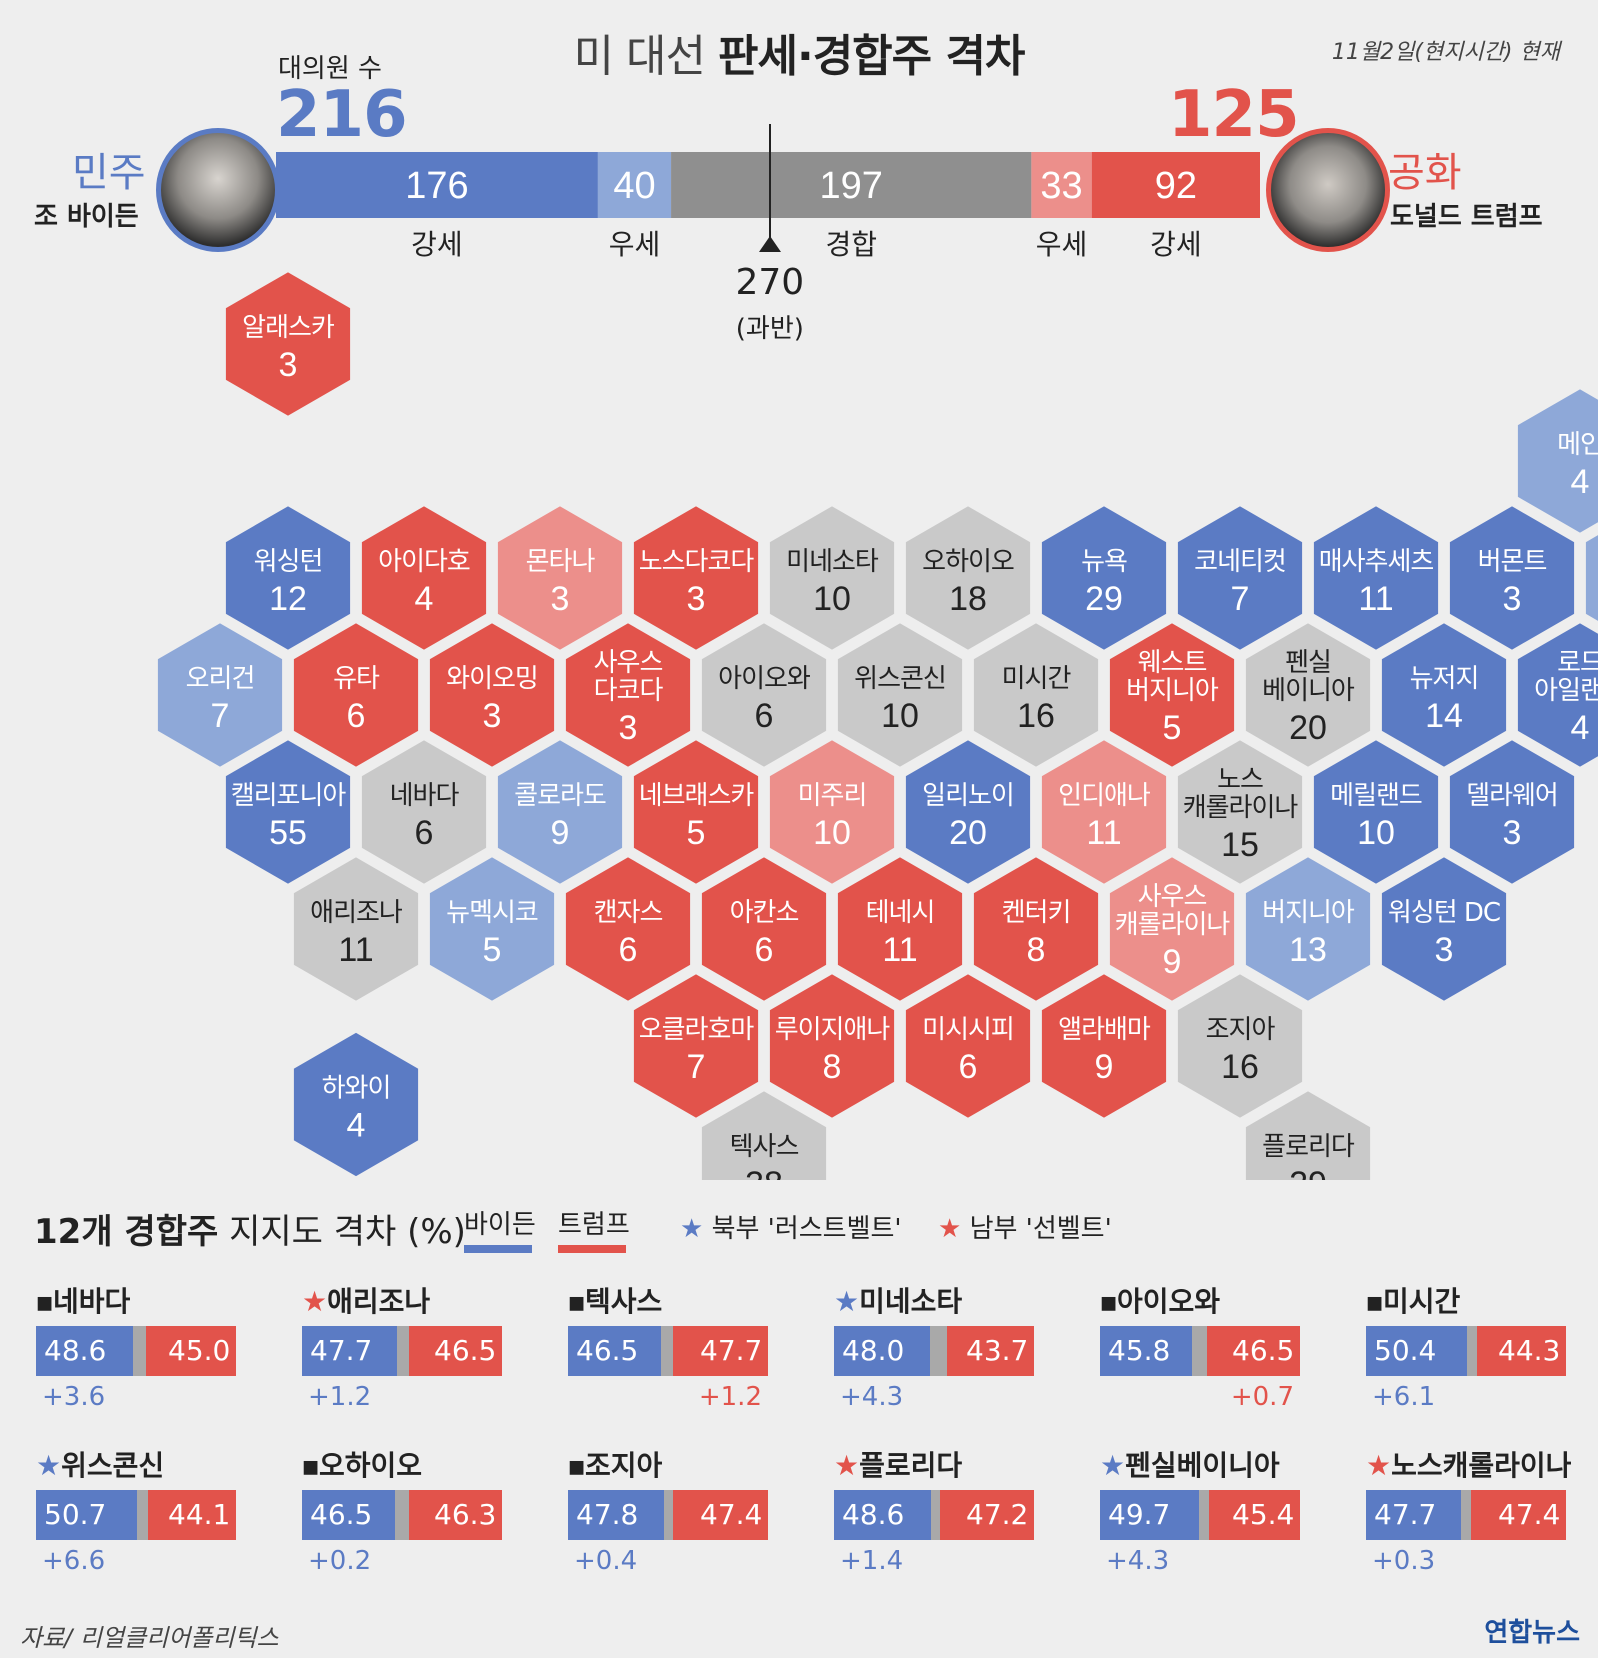 Image resolution: width=1598 pixels, height=1658 pixels. What do you see at coordinates (199, 1350) in the screenshot?
I see `poll-value-trump: 45.0` at bounding box center [199, 1350].